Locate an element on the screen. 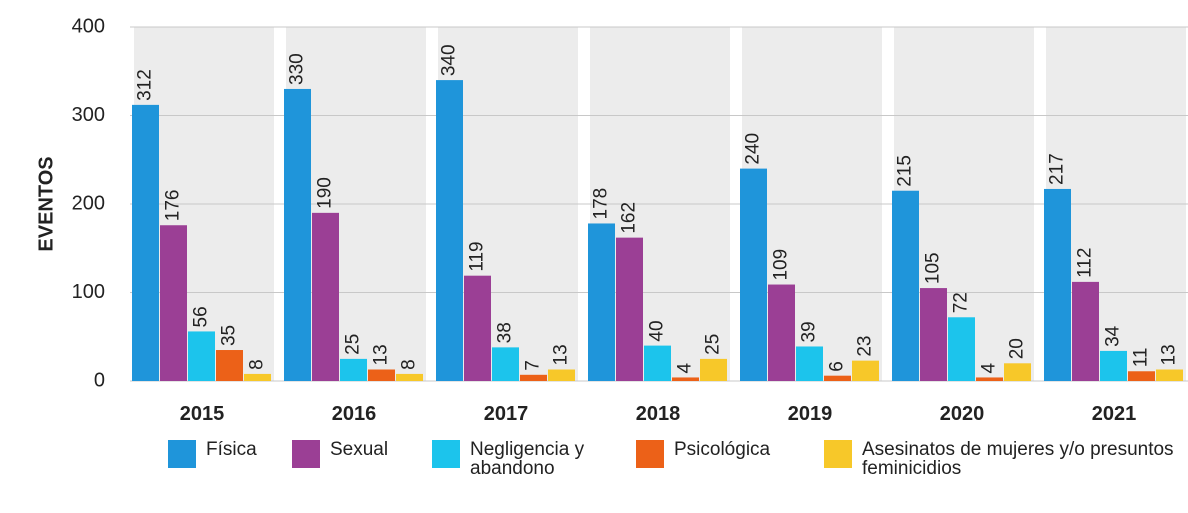  legend-item: Sexual is located at coordinates (340, 454).